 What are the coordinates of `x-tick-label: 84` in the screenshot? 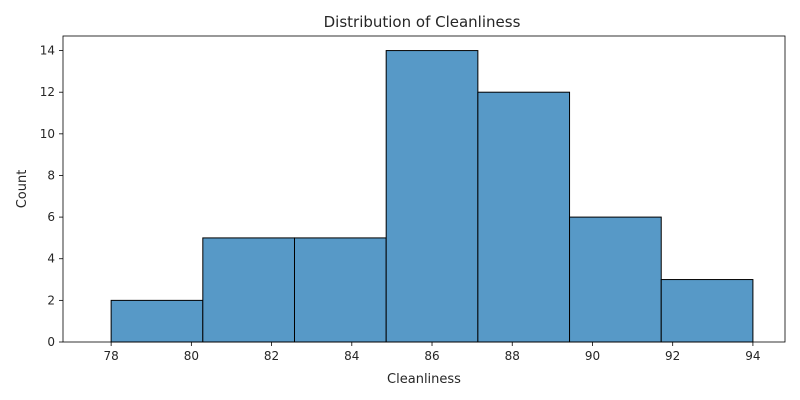 It's located at (351, 356).